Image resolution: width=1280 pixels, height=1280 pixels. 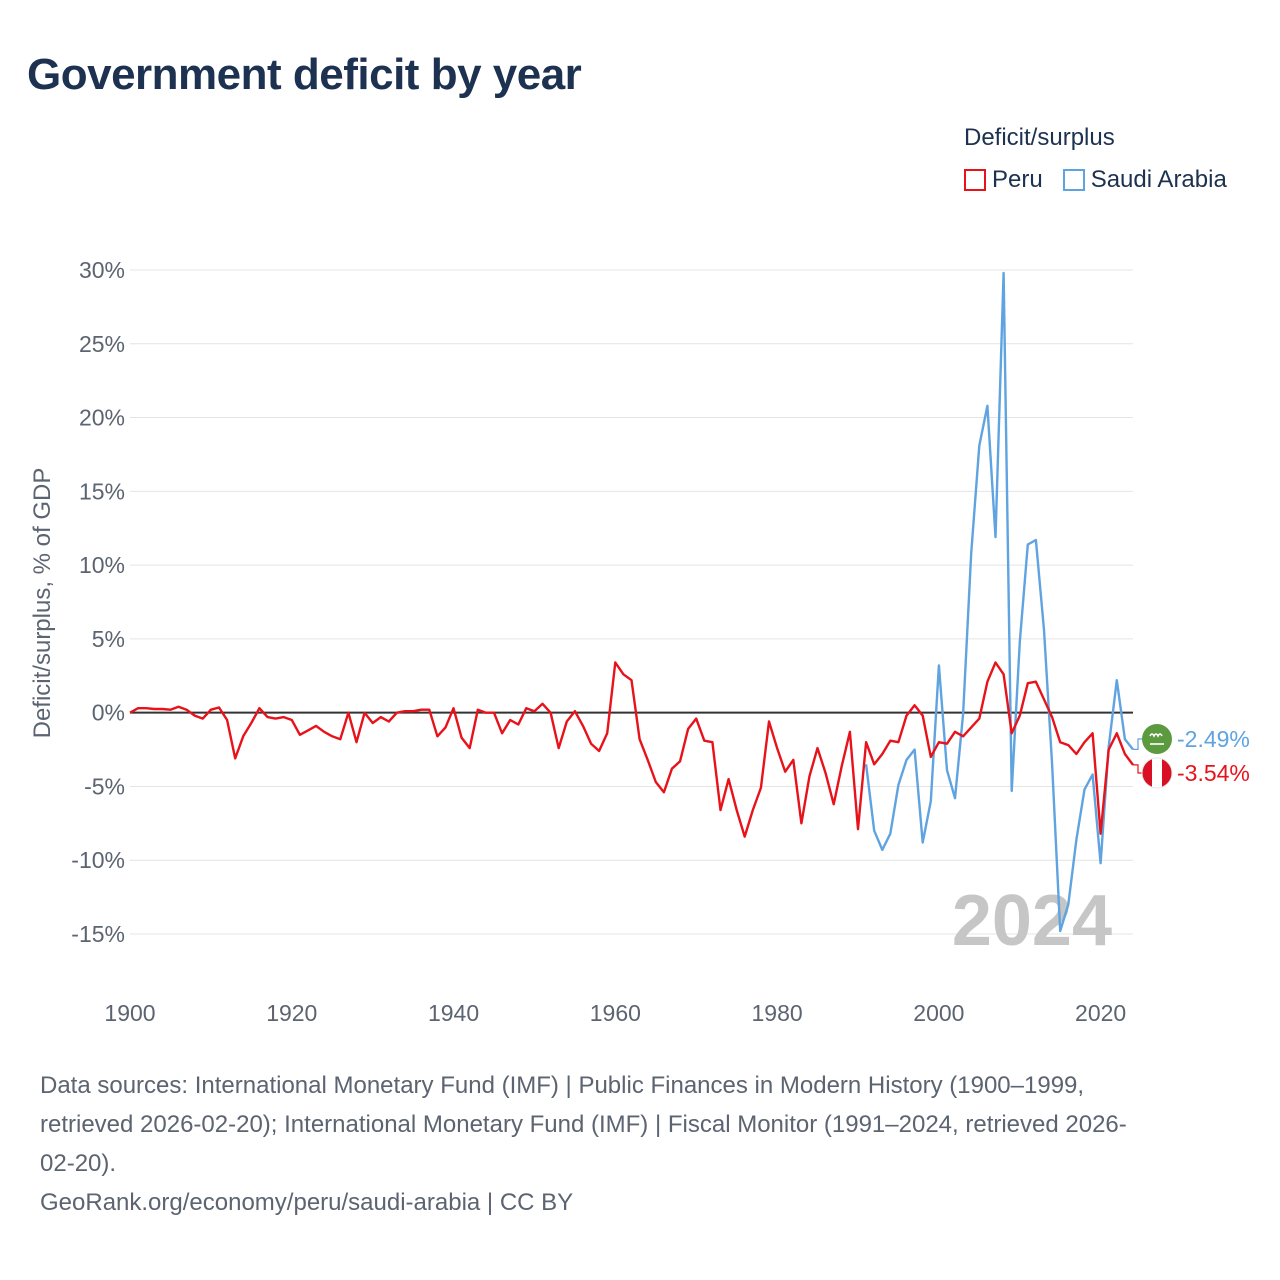 I want to click on y-tick-label: -15%, so click(x=98, y=934).